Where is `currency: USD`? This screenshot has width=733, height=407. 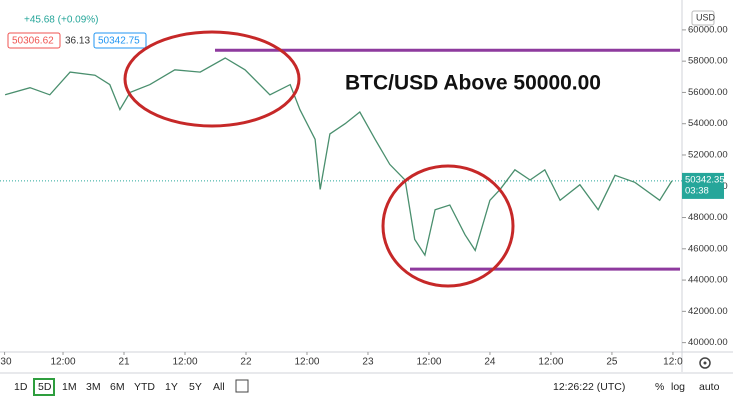 currency: USD is located at coordinates (706, 17).